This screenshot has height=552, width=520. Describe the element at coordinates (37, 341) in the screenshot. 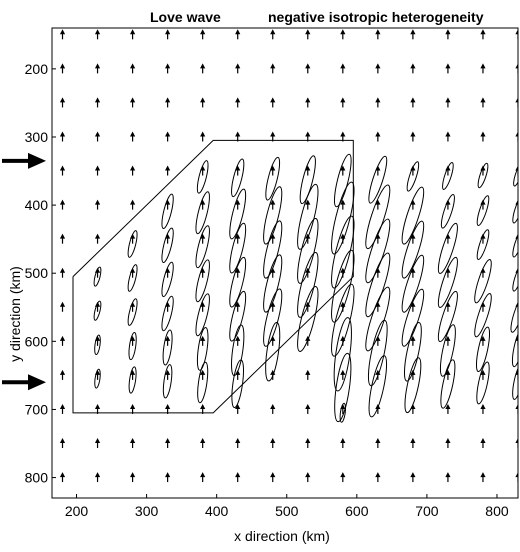

I see `y-tick-label: 600` at that location.